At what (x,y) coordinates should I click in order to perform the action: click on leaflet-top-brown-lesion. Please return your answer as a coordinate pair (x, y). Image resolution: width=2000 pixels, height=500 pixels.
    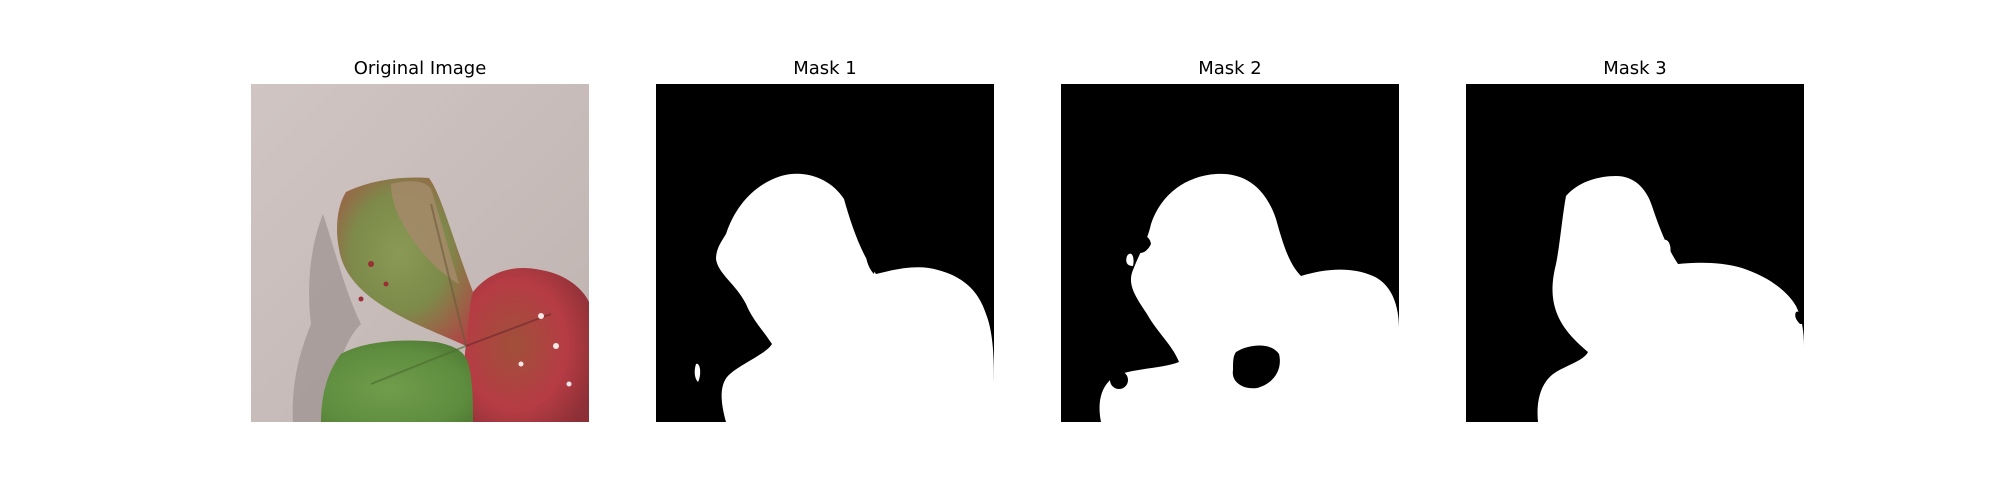
    Looking at the image, I should click on (425, 232).